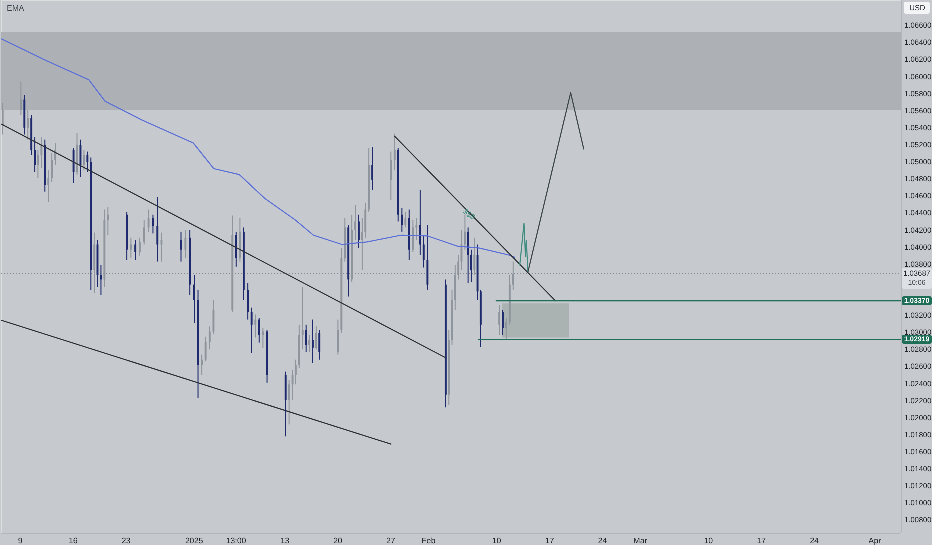 This screenshot has height=550, width=932. I want to click on line-series, so click(524, 247).